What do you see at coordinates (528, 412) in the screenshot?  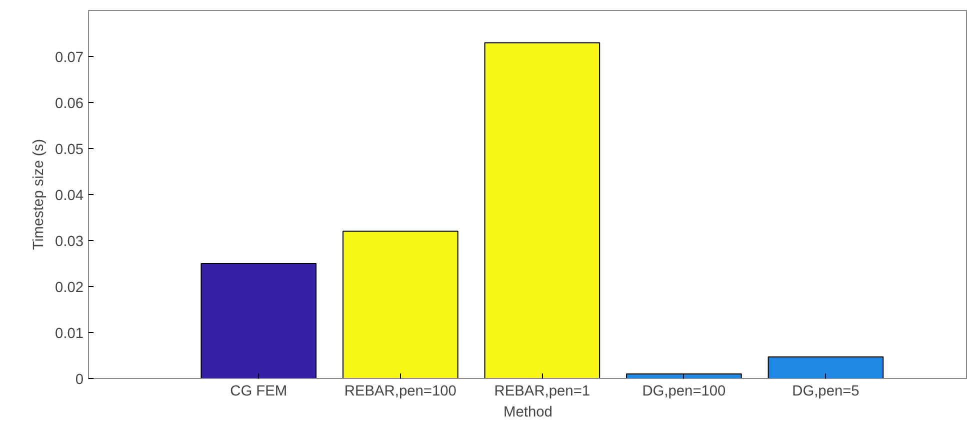 I see `x-axis-title: Method` at bounding box center [528, 412].